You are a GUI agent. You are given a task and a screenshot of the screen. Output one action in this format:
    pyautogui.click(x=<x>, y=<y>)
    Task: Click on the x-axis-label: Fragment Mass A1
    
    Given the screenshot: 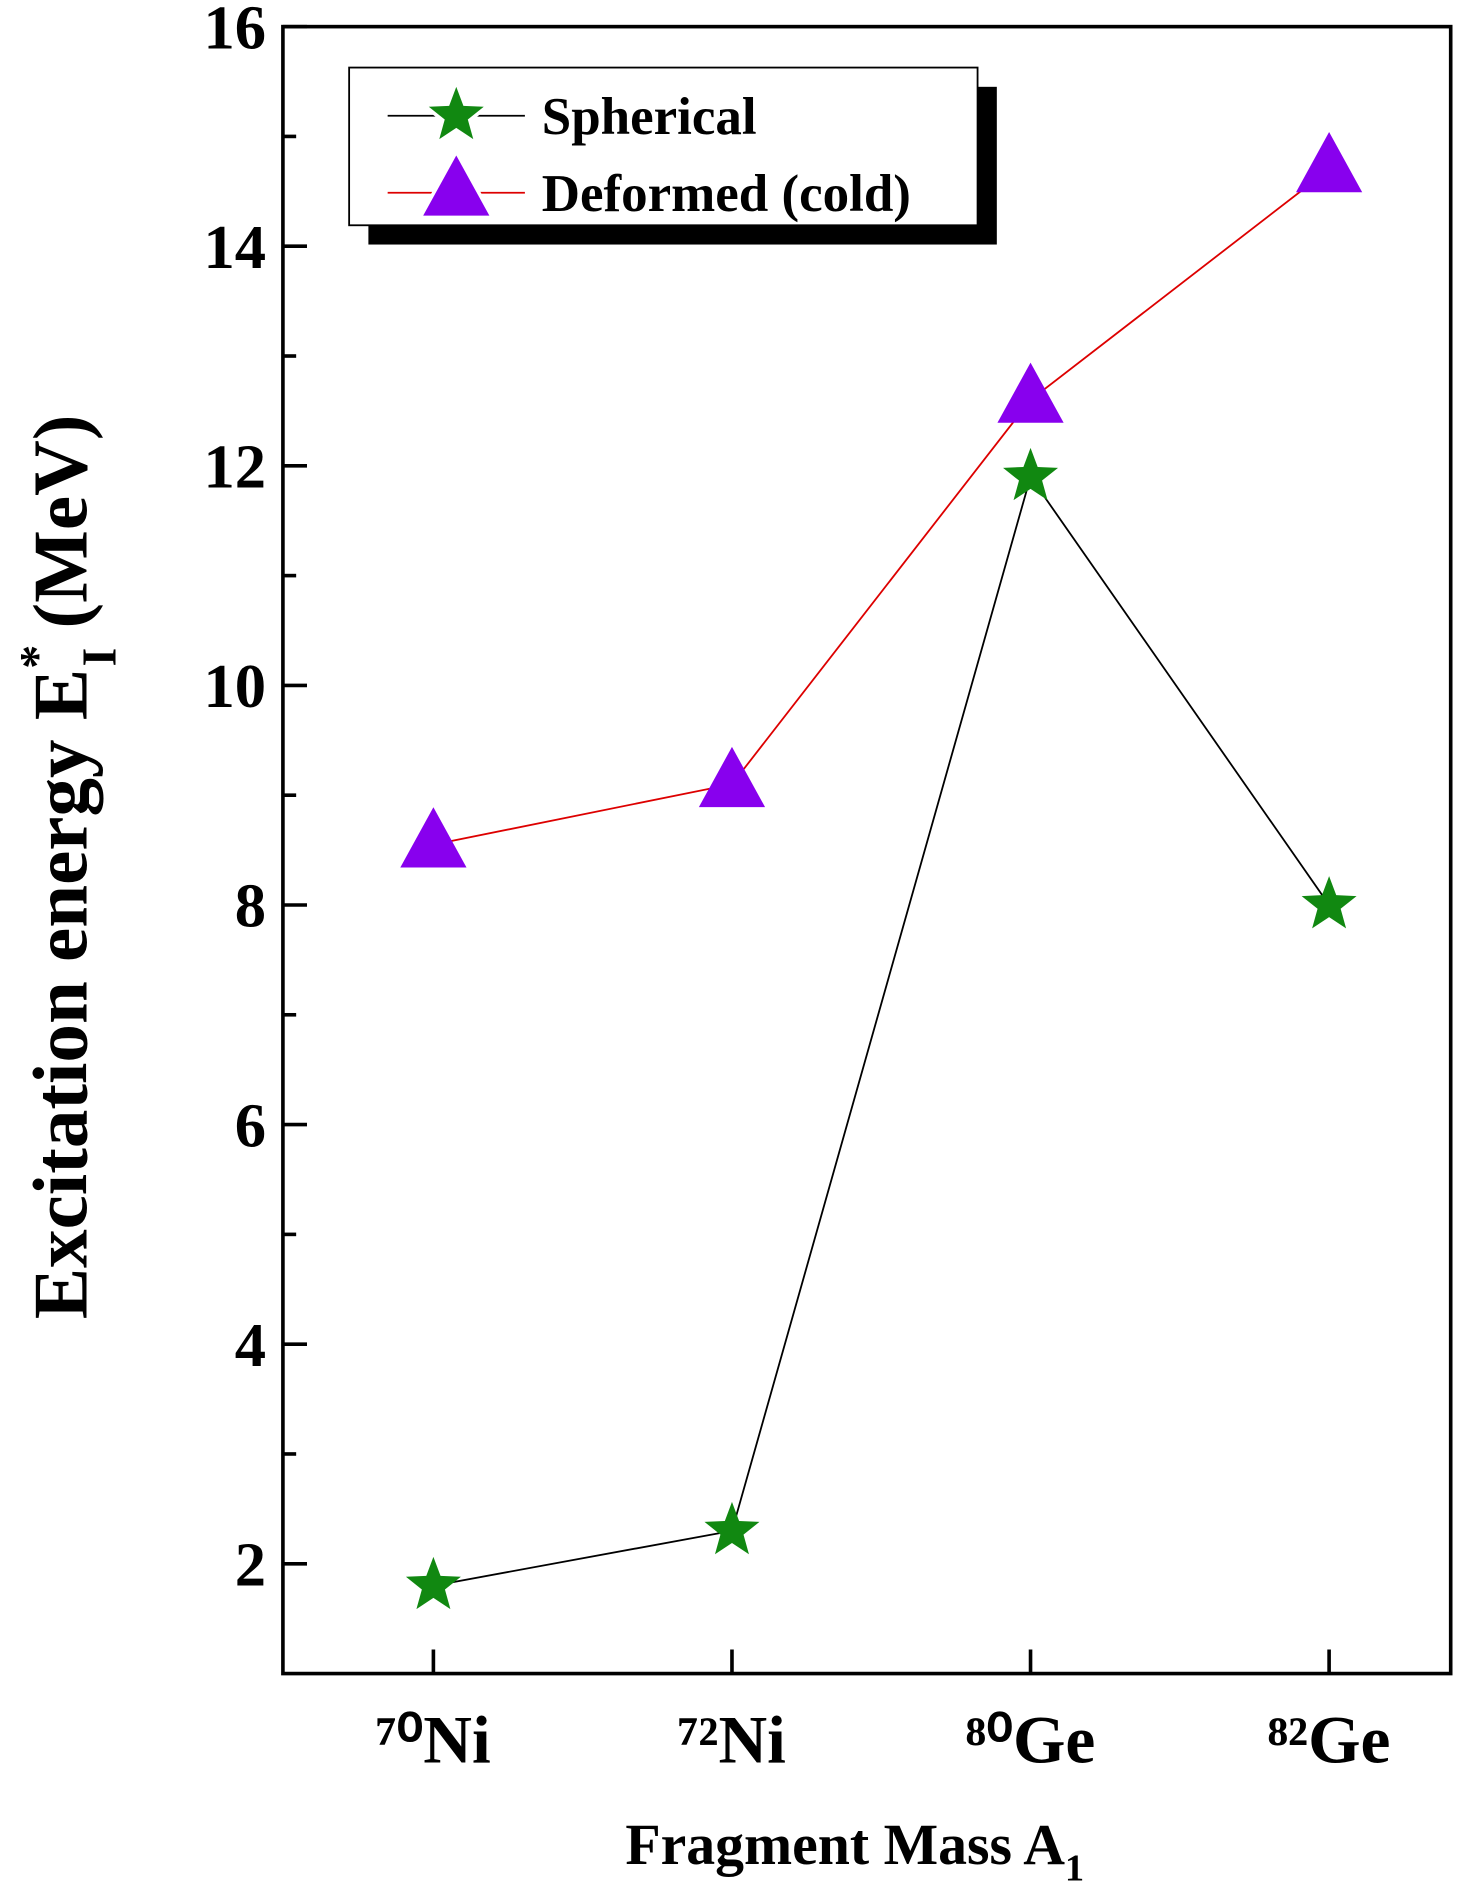 What is the action you would take?
    pyautogui.click(x=854, y=1851)
    